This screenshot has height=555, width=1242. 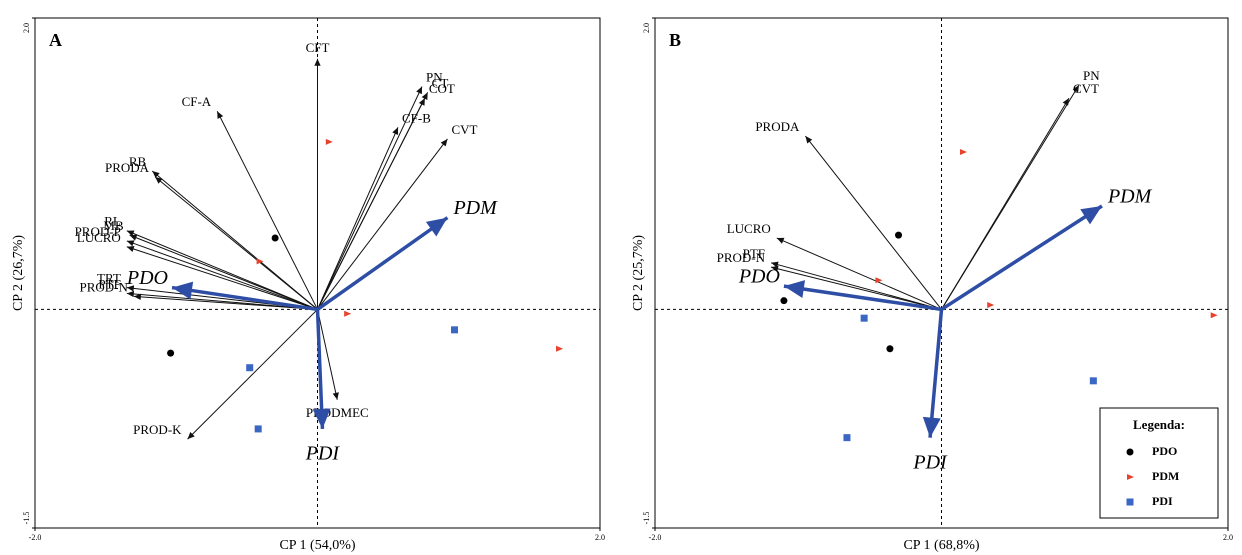 What do you see at coordinates (317, 545) in the screenshot?
I see `x-axis-label: CP 1 (54,0%)` at bounding box center [317, 545].